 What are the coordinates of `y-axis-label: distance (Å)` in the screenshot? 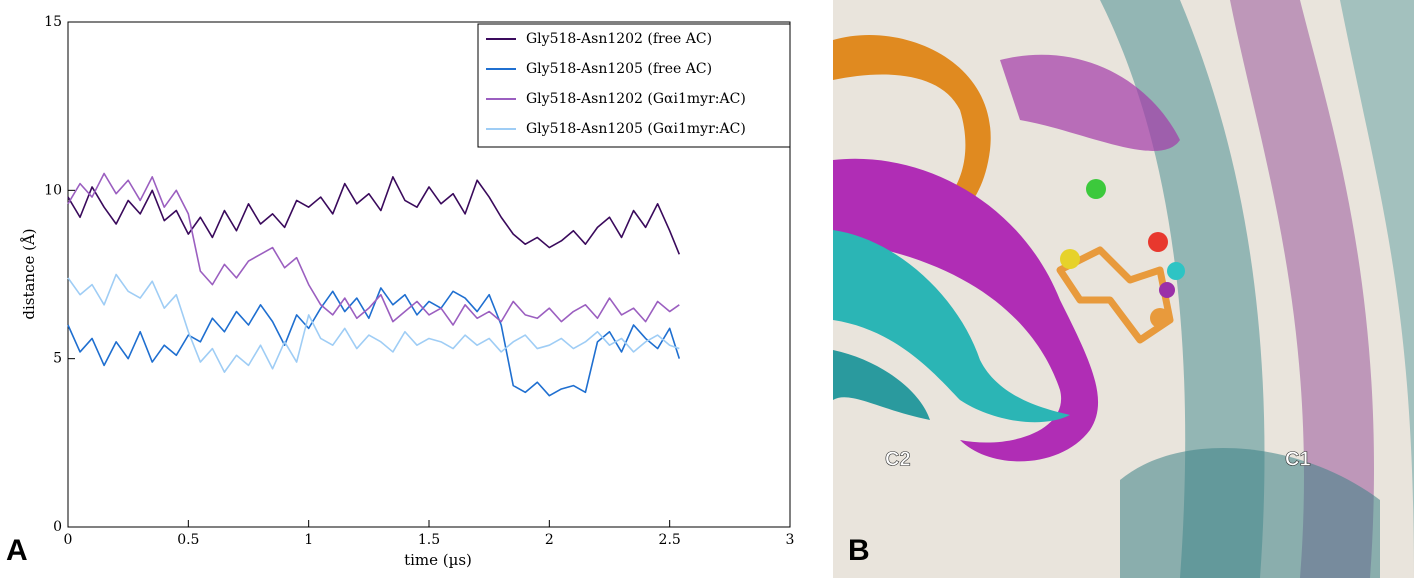 It's located at (29, 273).